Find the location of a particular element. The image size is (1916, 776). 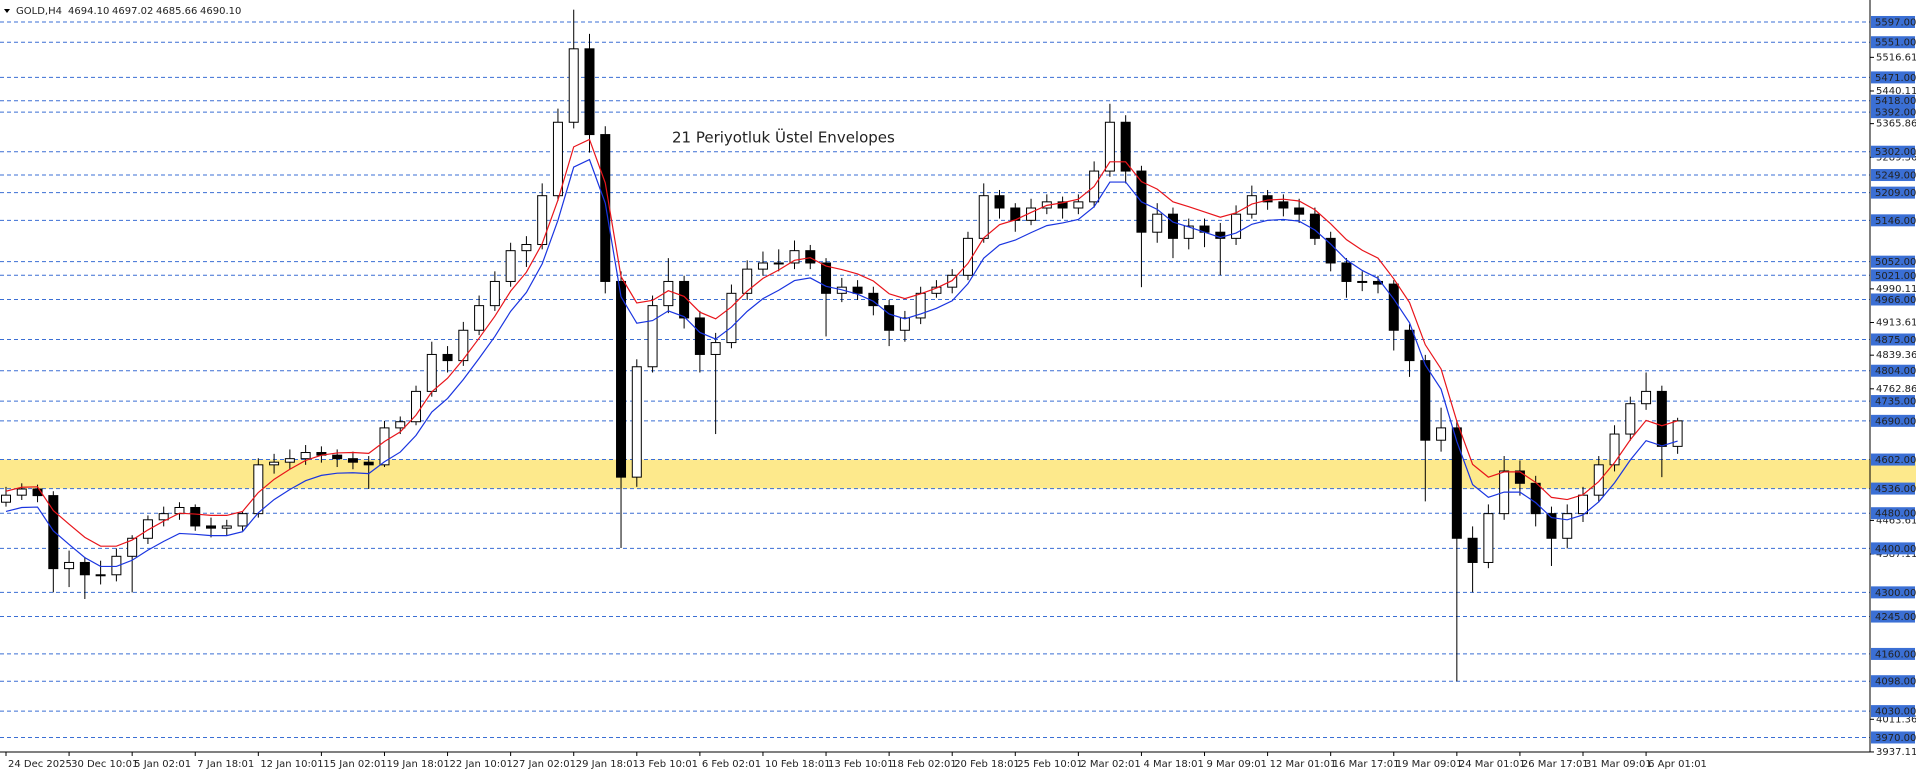

x-tick-label: 6 Apr 01:01 is located at coordinates (1677, 764).